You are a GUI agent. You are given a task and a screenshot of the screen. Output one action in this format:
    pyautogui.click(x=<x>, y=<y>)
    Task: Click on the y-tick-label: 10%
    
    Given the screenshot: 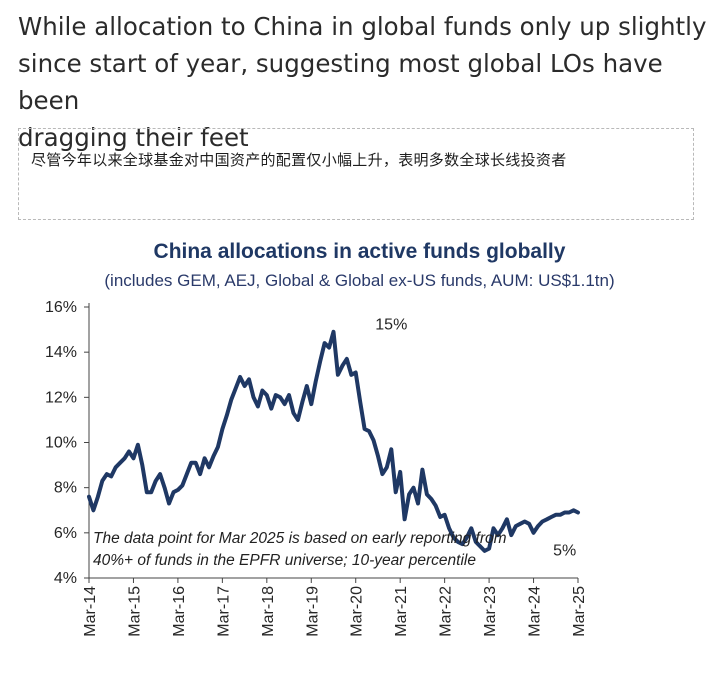 What is the action you would take?
    pyautogui.click(x=61, y=443)
    